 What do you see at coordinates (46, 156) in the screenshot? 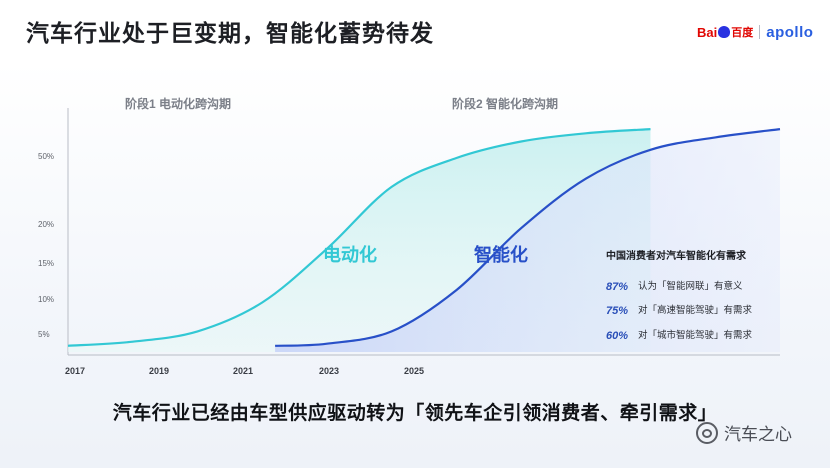
I see `y-tick-label: 50%` at bounding box center [46, 156].